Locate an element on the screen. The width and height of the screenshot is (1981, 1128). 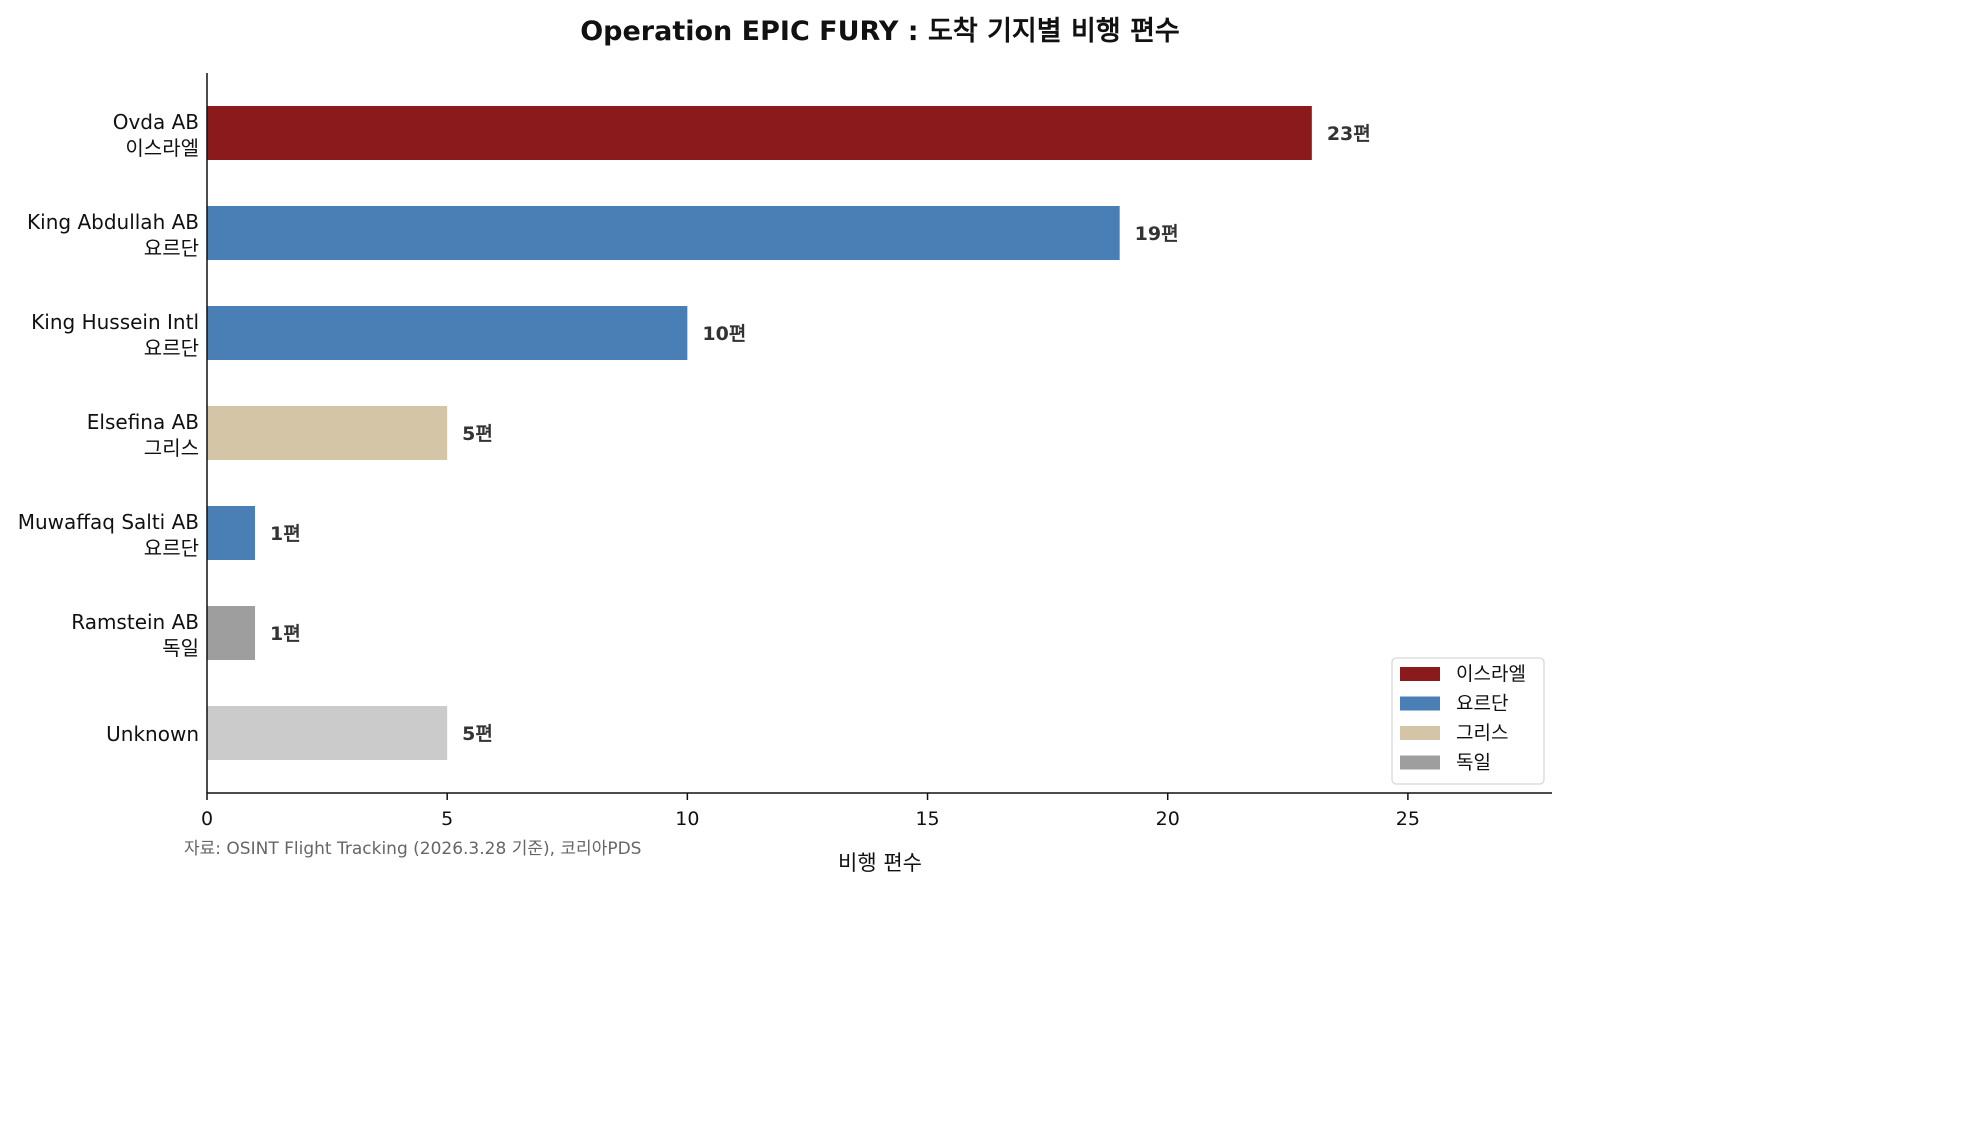
legend-label: 그리스 is located at coordinates (1482, 733).